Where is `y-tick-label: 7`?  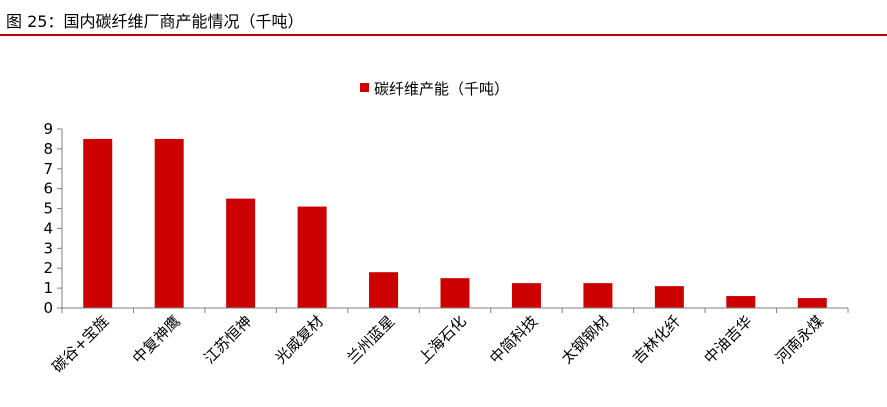 y-tick-label: 7 is located at coordinates (48, 169).